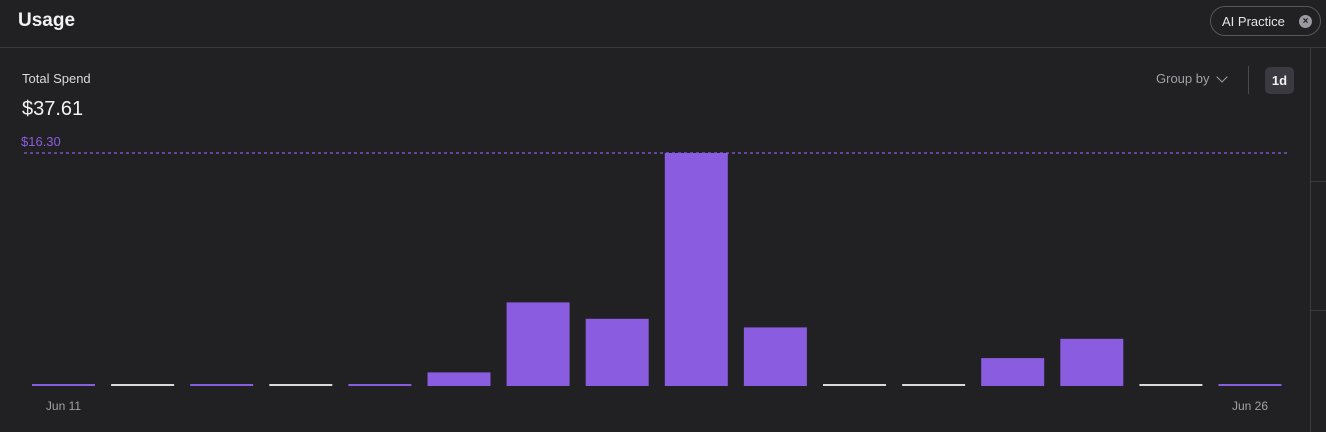 This screenshot has width=1326, height=432. I want to click on x-tick-label: Jun 26, so click(1250, 406).